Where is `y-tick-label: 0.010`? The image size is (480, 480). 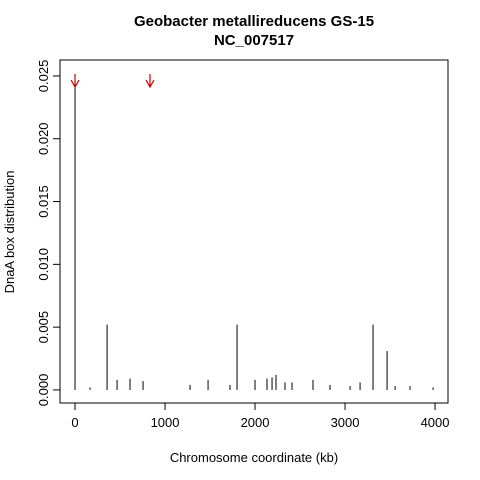 y-tick-label: 0.010 is located at coordinates (43, 264).